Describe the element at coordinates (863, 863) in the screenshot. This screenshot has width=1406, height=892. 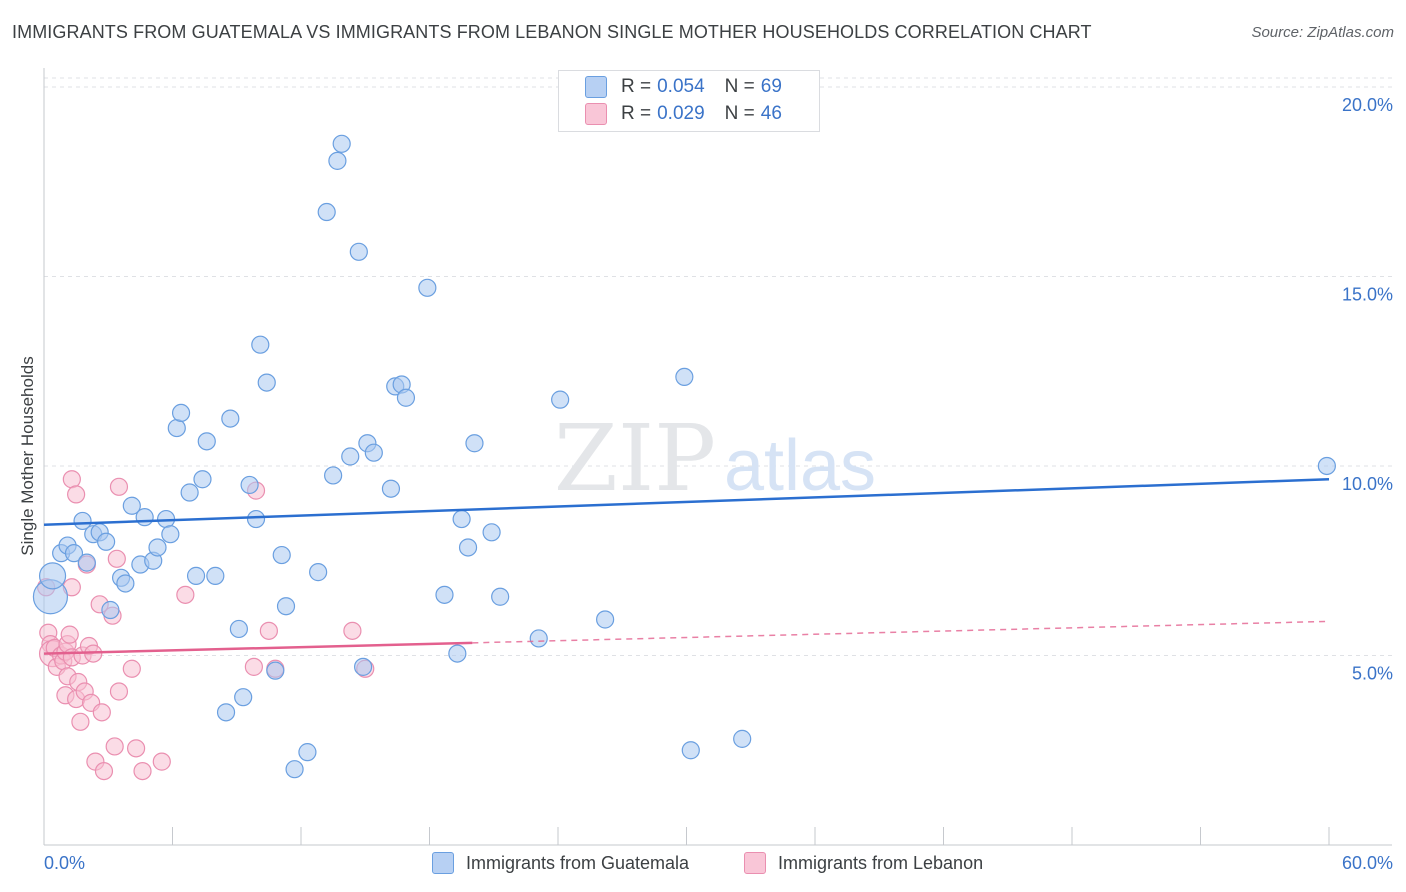
I see `series-legend-lebanon: Immigrants from Lebanon` at that location.